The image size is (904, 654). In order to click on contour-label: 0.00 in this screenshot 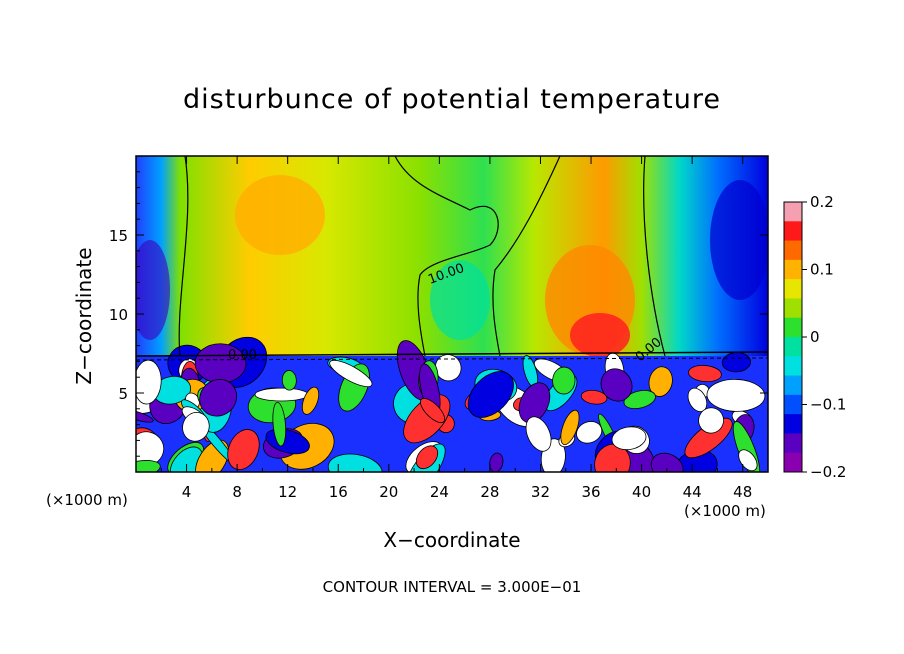, I will do `click(242, 355)`.